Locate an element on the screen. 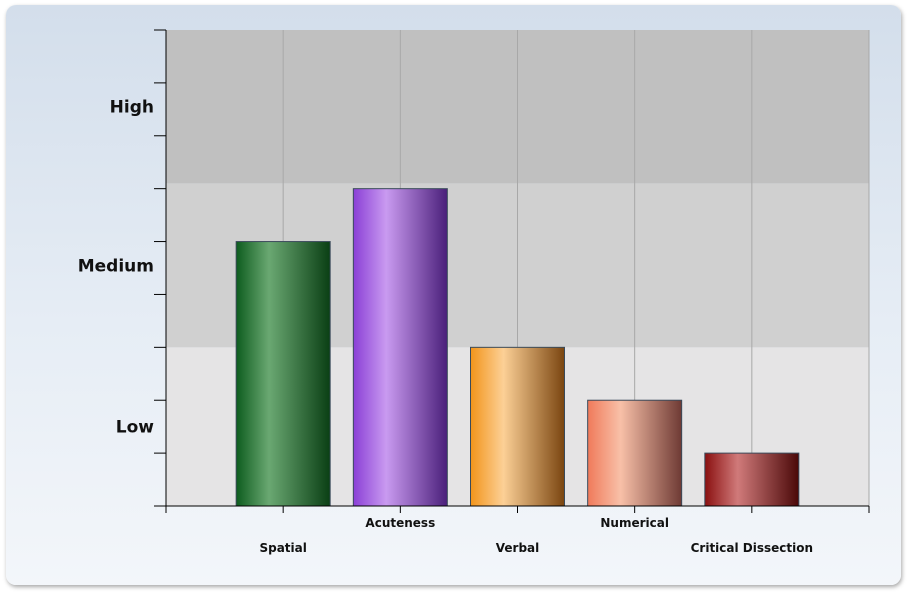 Image resolution: width=911 pixels, height=593 pixels. x-label-numerical: Numerical is located at coordinates (634, 523).